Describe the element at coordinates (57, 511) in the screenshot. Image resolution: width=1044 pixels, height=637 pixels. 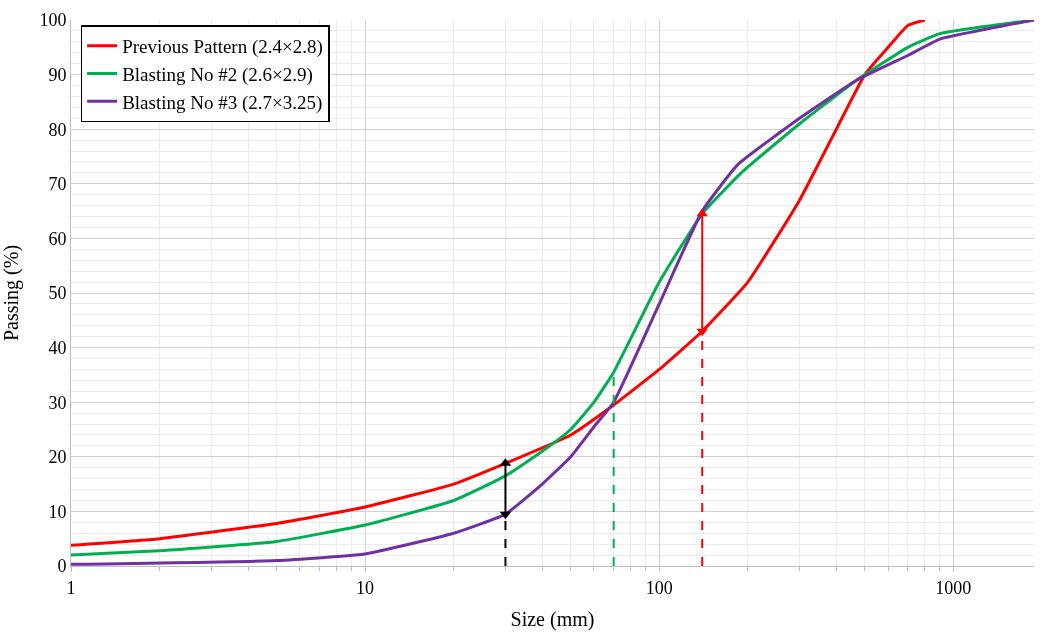
I see `y-tick-label: 10` at that location.